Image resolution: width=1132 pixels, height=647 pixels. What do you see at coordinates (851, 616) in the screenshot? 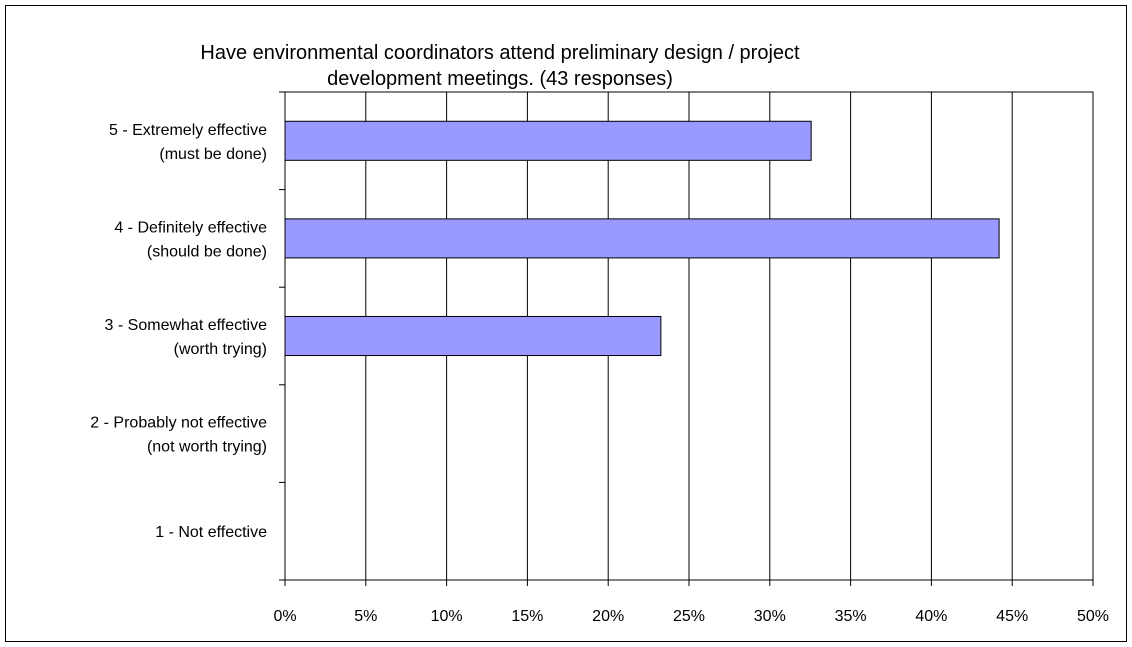
I see `x-tick-label: 35%` at bounding box center [851, 616].